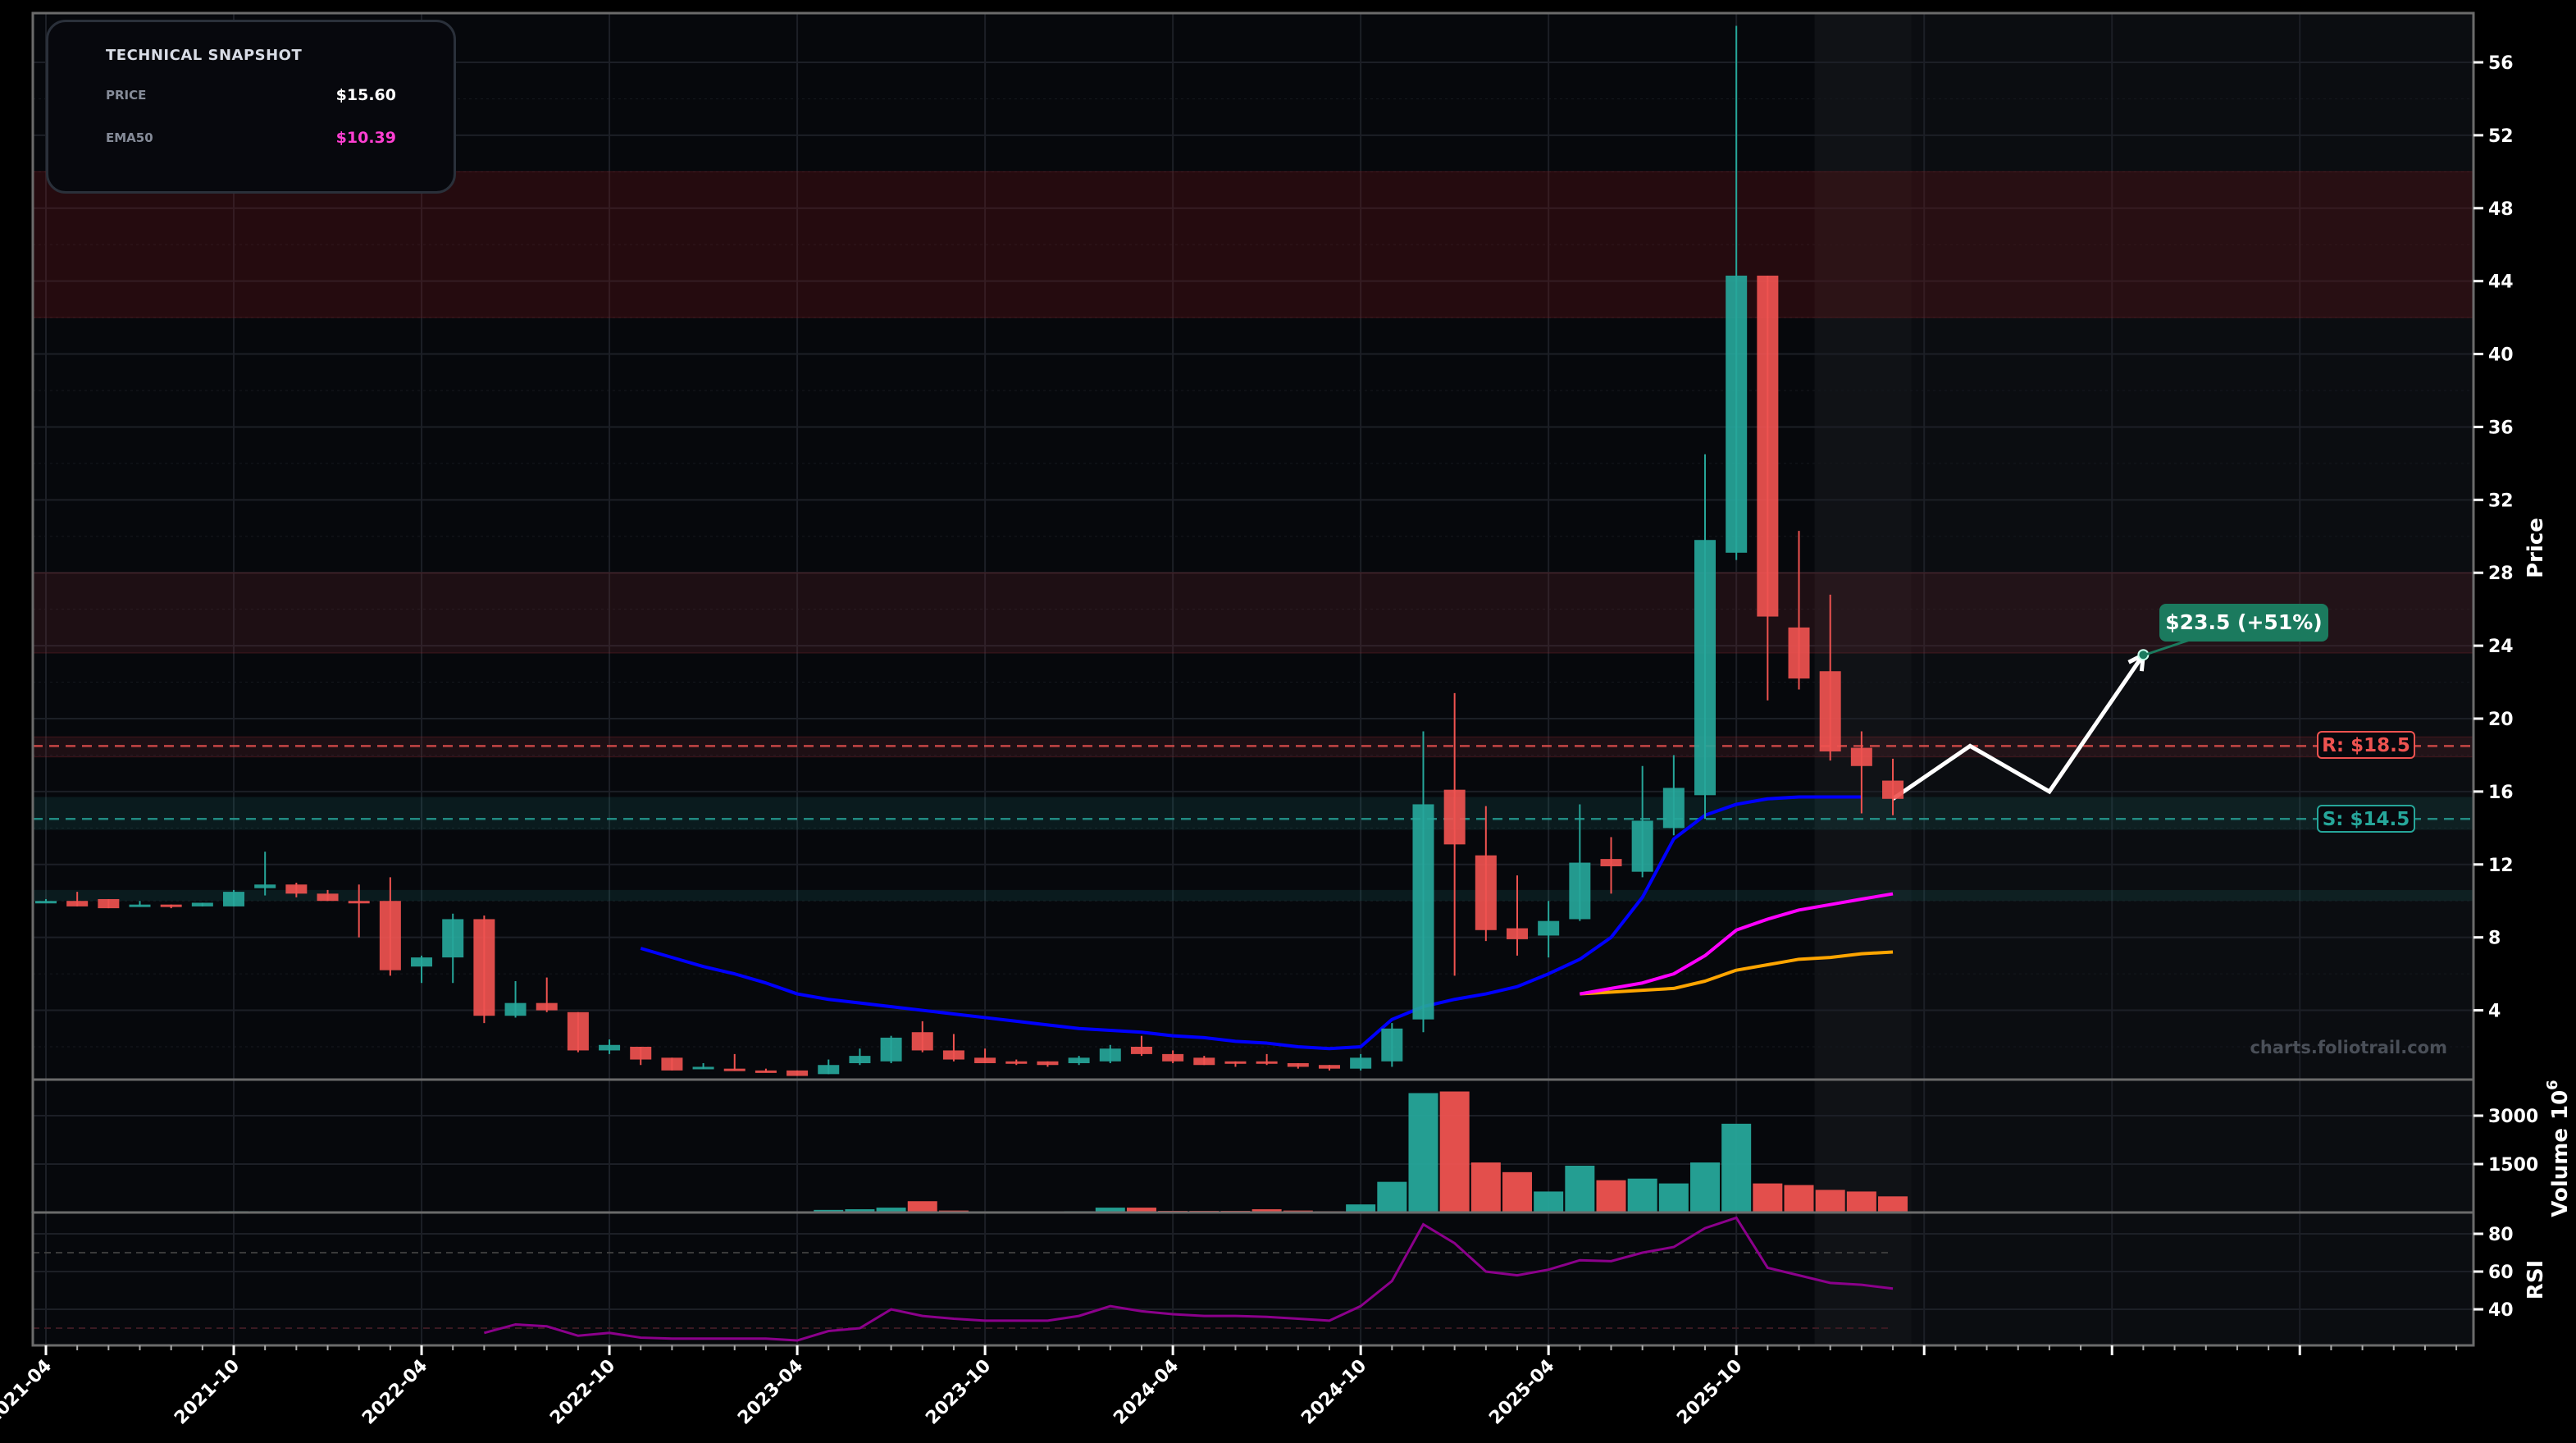 This screenshot has width=2576, height=1443. I want to click on resistance-label-text: R: $18.5, so click(2366, 745).